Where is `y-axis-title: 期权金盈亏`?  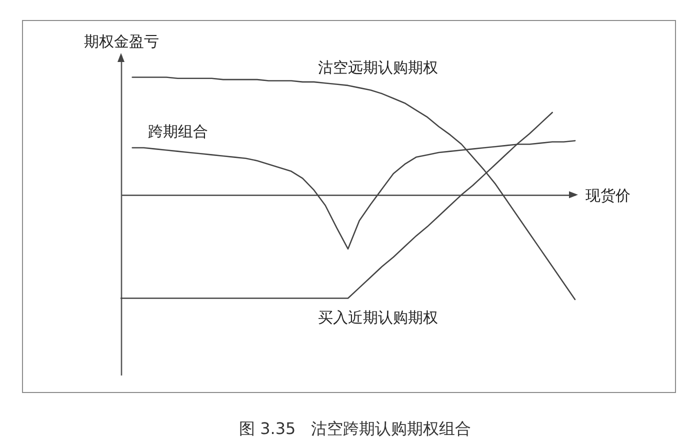 y-axis-title: 期权金盈亏 is located at coordinates (121, 41).